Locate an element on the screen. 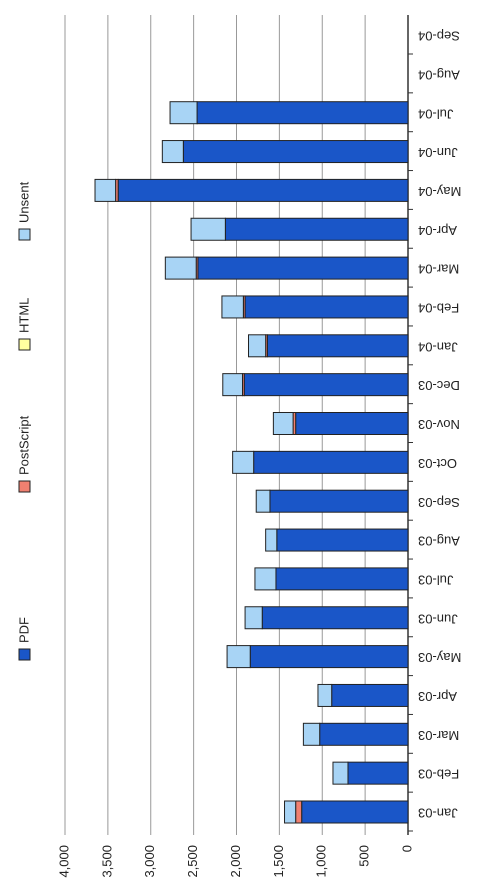 The image size is (481, 886). y-tick-label: 1,000 is located at coordinates (321, 861).